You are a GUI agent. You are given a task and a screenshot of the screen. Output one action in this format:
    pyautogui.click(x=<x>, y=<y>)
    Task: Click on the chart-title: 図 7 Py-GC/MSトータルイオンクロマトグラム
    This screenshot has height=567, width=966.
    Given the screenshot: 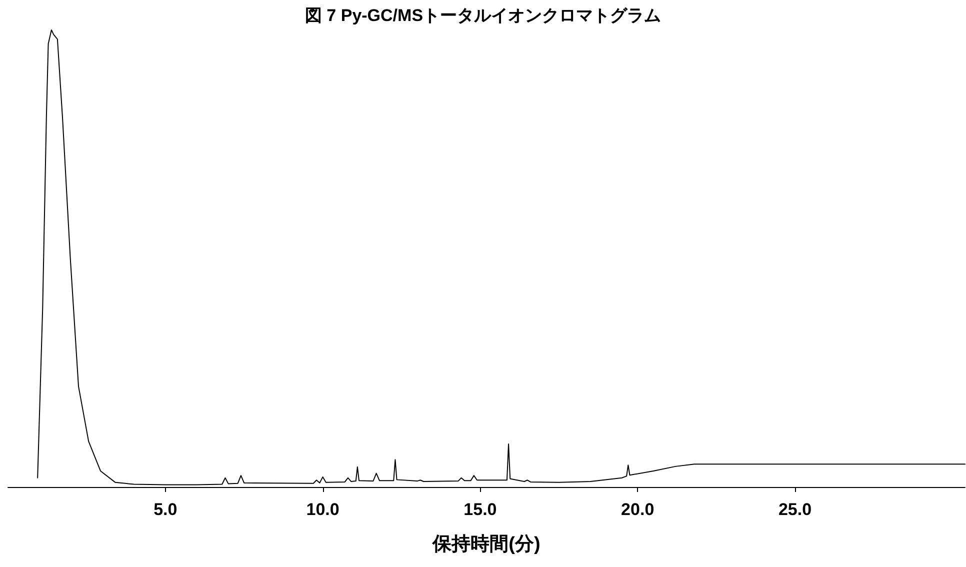 What is the action you would take?
    pyautogui.click(x=483, y=15)
    